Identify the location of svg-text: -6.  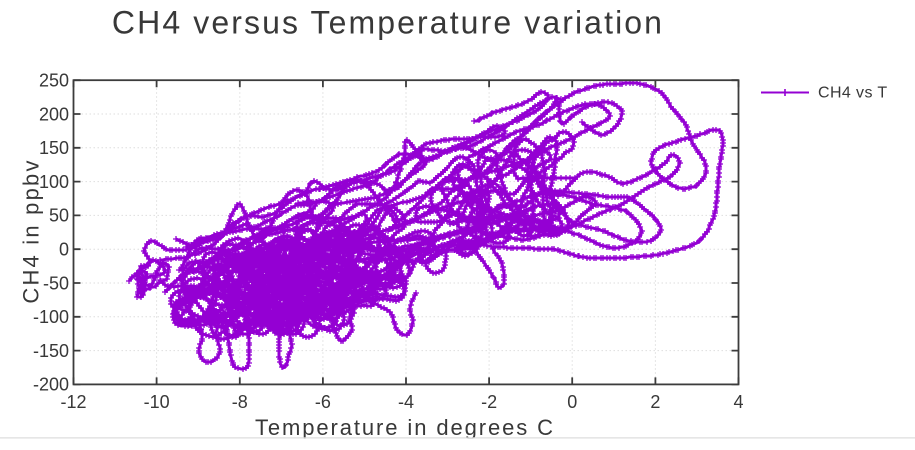
(323, 402).